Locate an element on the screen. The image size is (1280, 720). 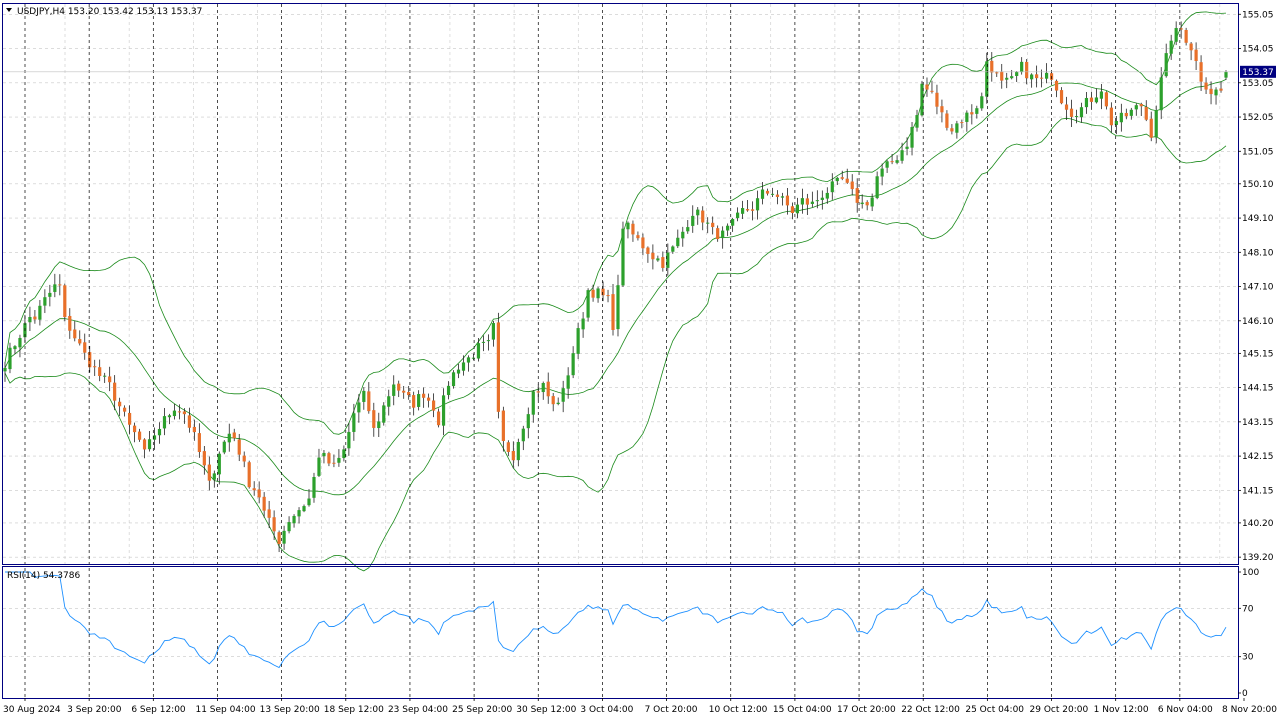
time-tick-label: 29 Oct 20:00 is located at coordinates (1059, 710).